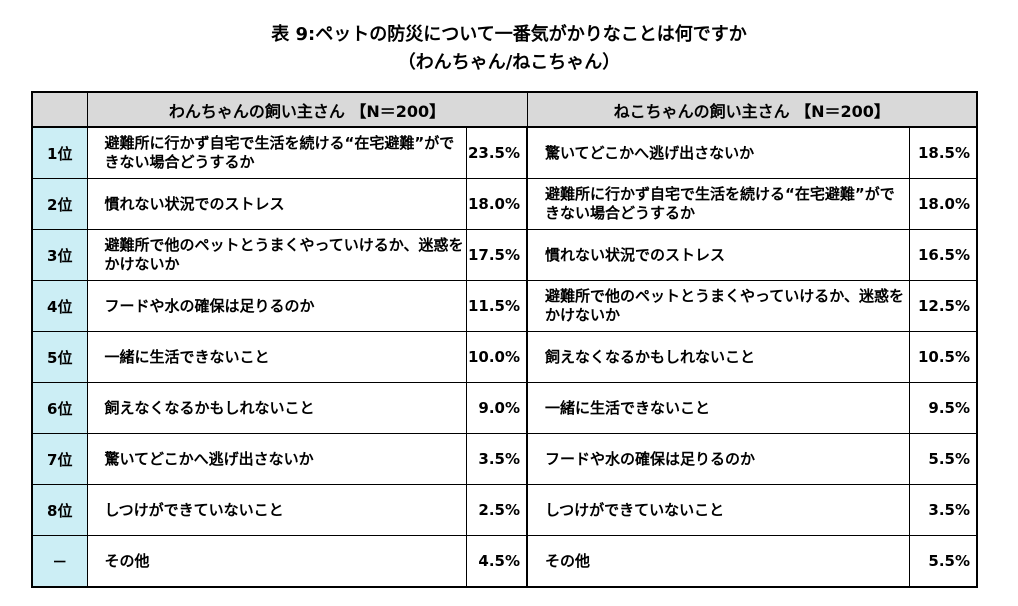 The width and height of the screenshot is (1018, 606). What do you see at coordinates (307, 109) in the screenshot?
I see `dog-owners-header: わんちゃんの飼い主さん 【N＝200】` at bounding box center [307, 109].